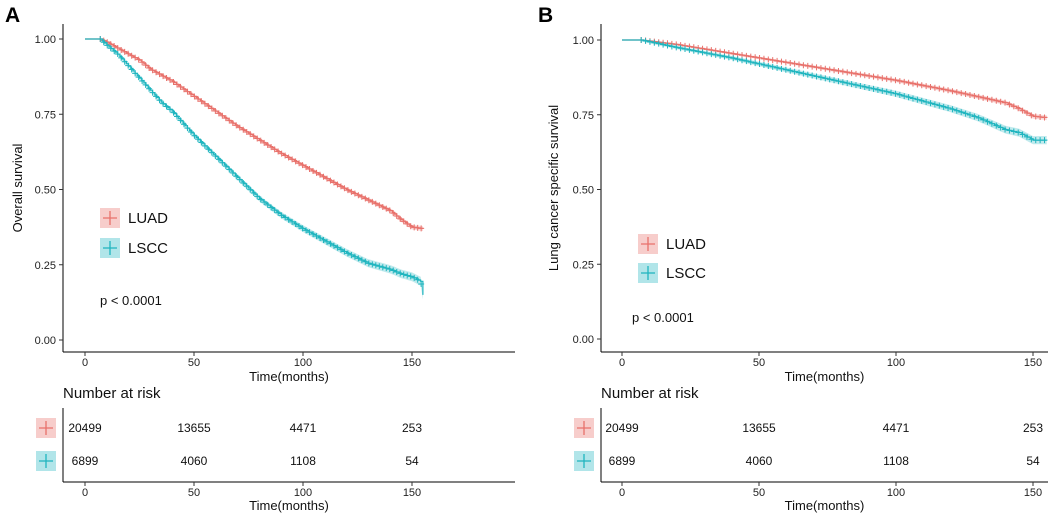 This screenshot has height=514, width=1053. What do you see at coordinates (12, 15) in the screenshot?
I see `panel-letter: A` at bounding box center [12, 15].